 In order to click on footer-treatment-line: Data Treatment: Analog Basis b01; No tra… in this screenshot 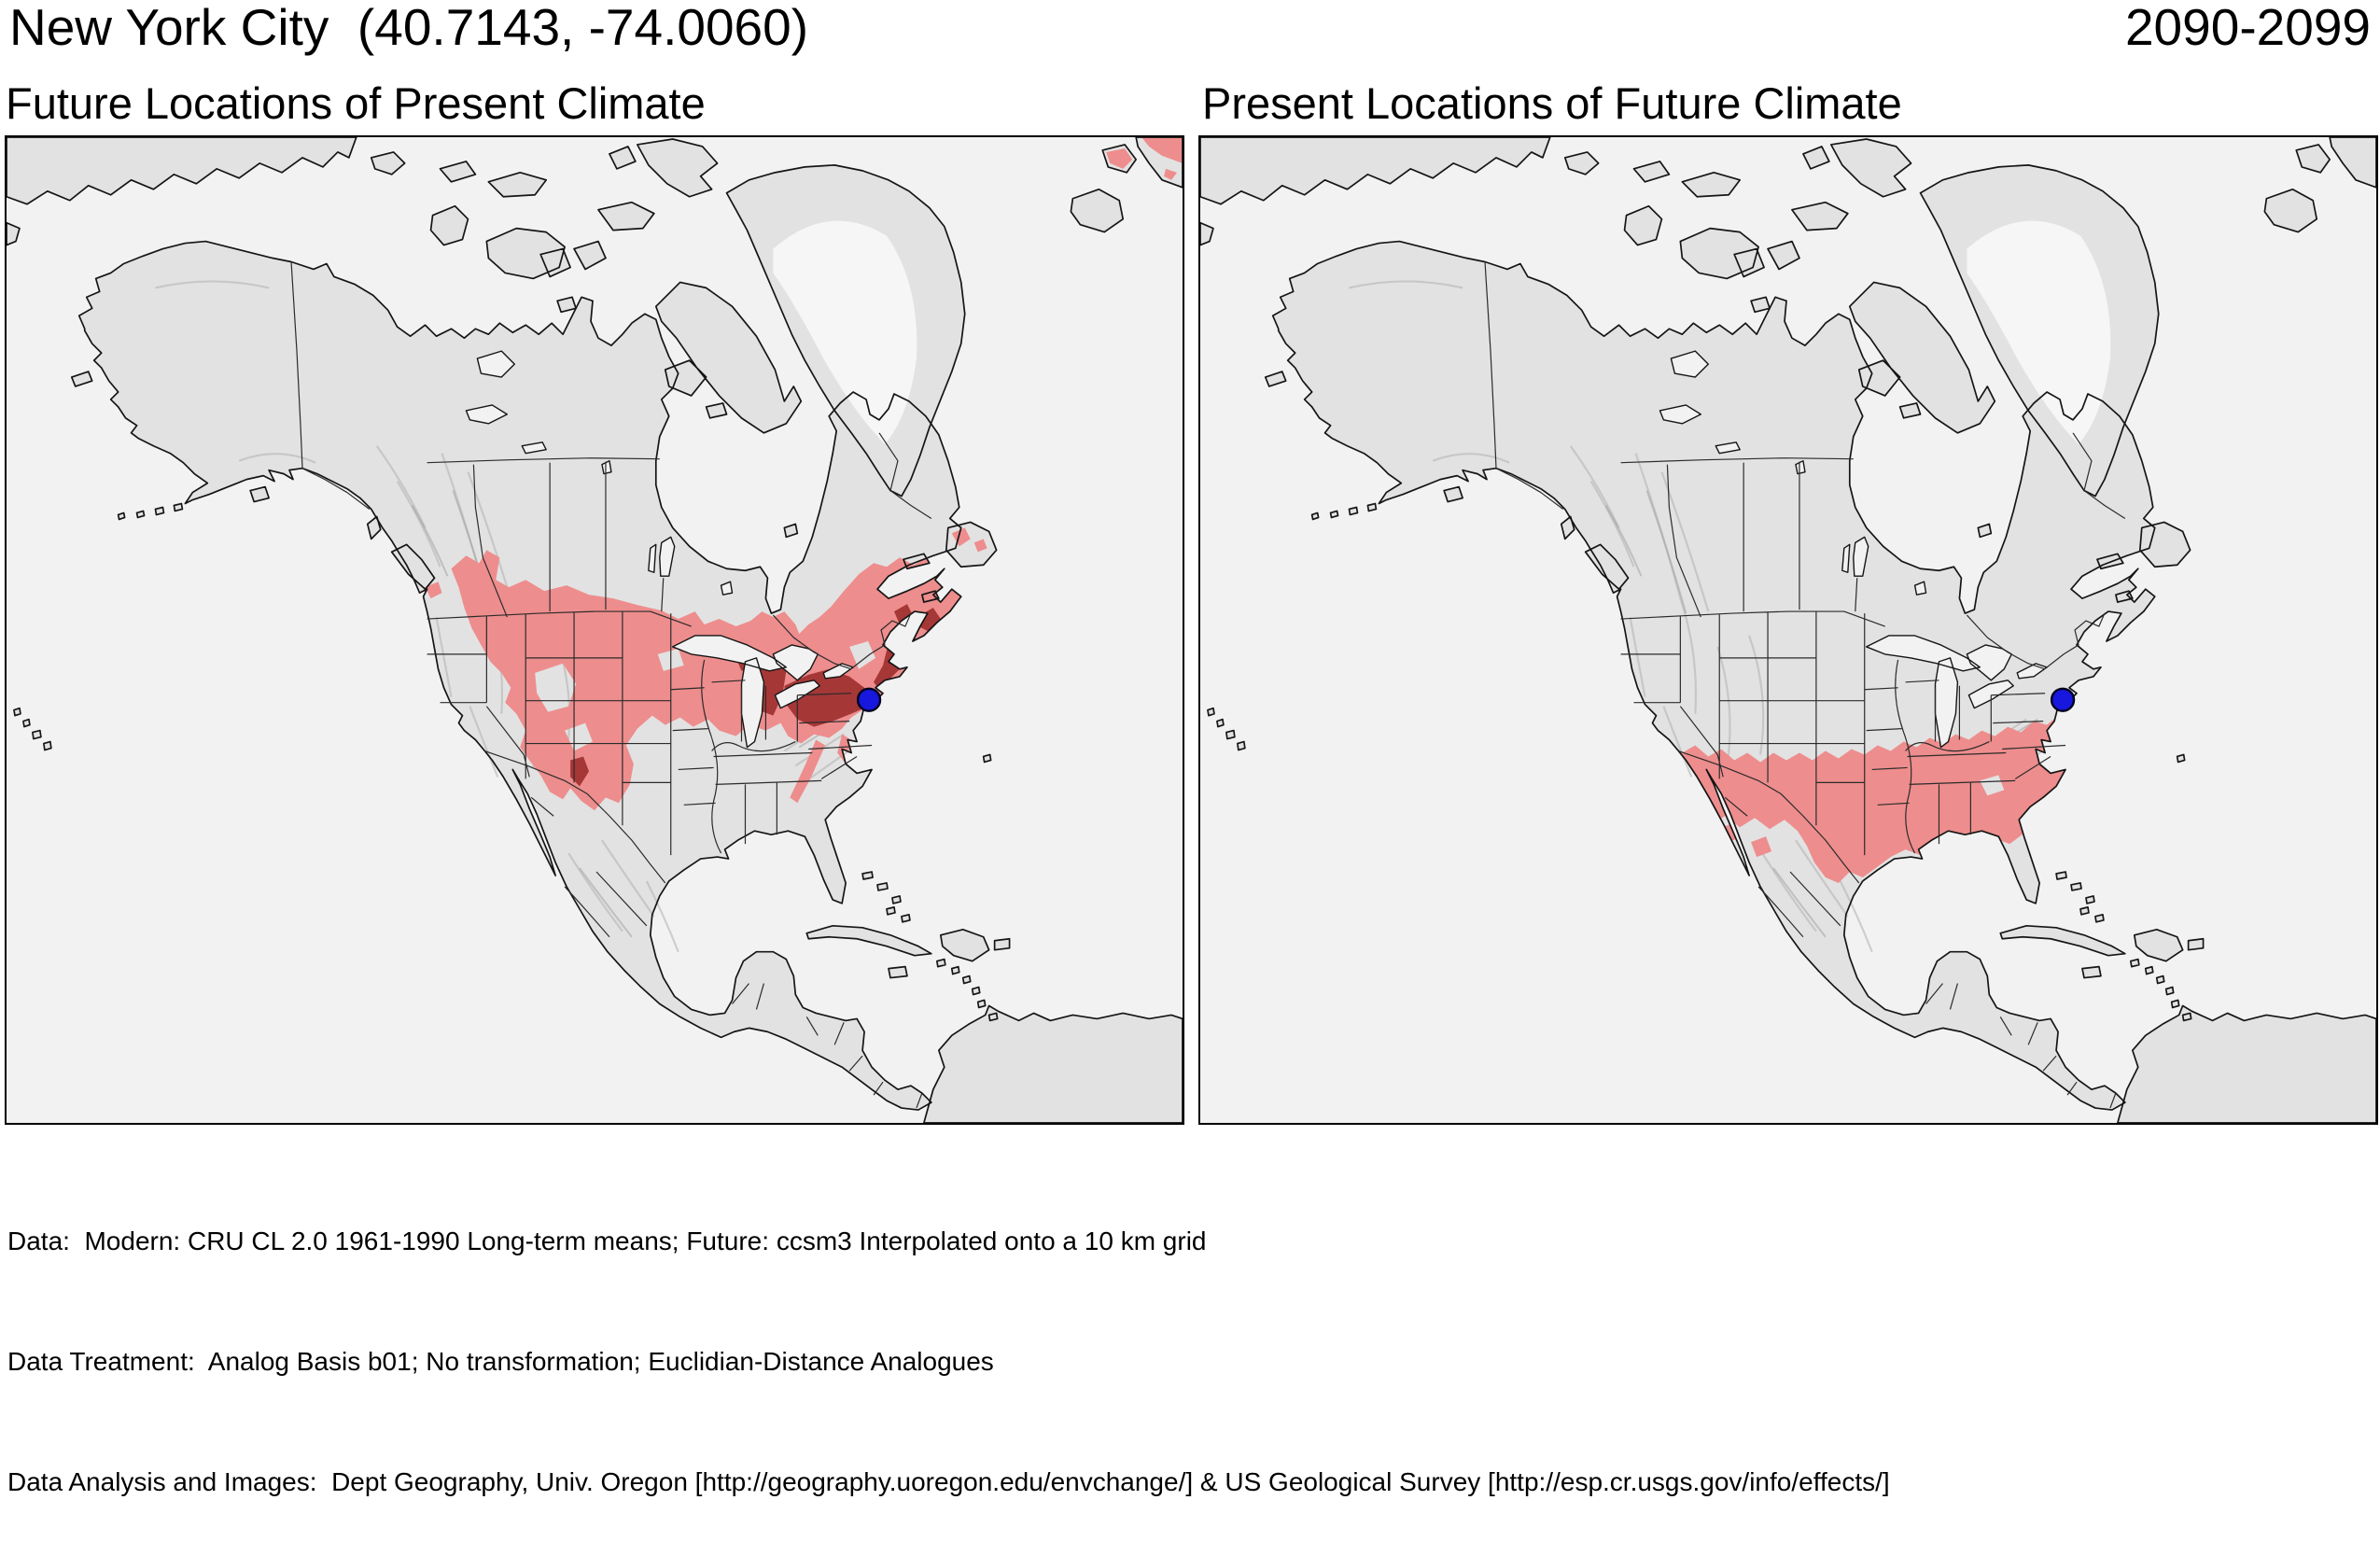, I will do `click(500, 1361)`.